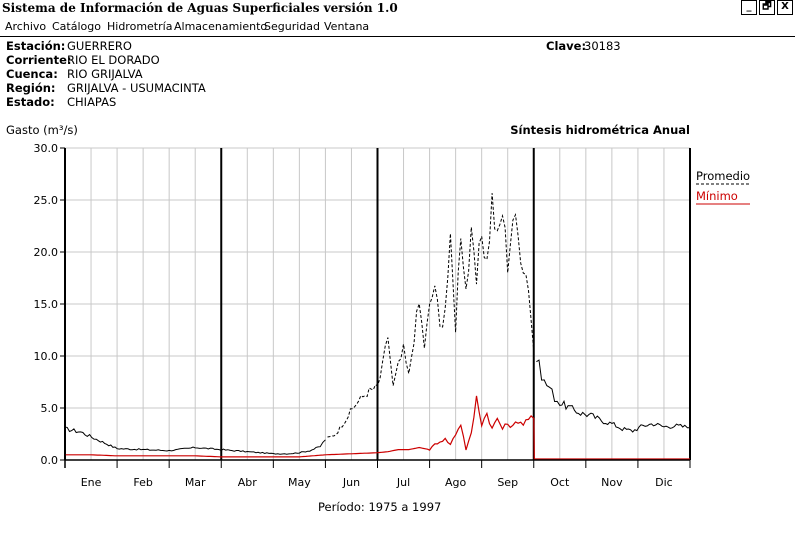  I want to click on clave-label: Clave:, so click(566, 46).